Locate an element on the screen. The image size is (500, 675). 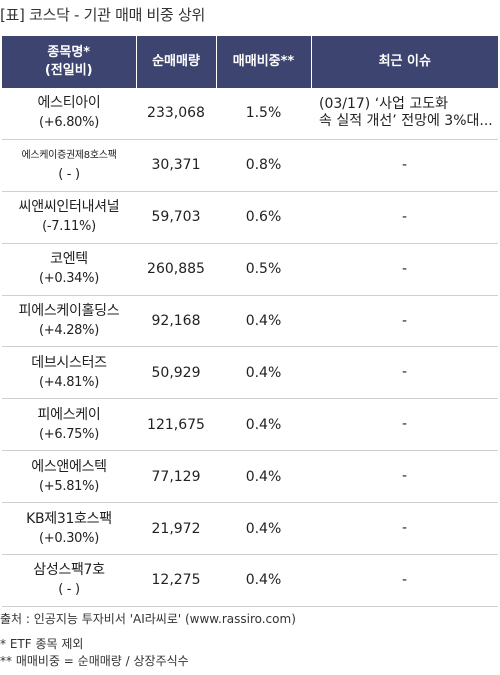
source-note: 출처 : 인공지능 투자비서 'AI라씨로' (www.rassiro.com) is located at coordinates (148, 619).